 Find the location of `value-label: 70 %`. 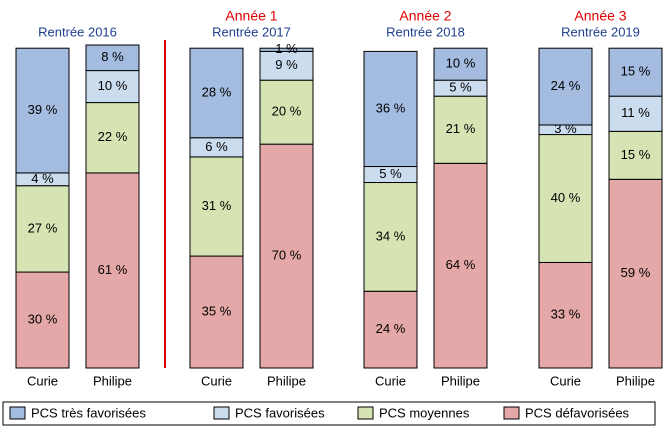

value-label: 70 % is located at coordinates (287, 255).